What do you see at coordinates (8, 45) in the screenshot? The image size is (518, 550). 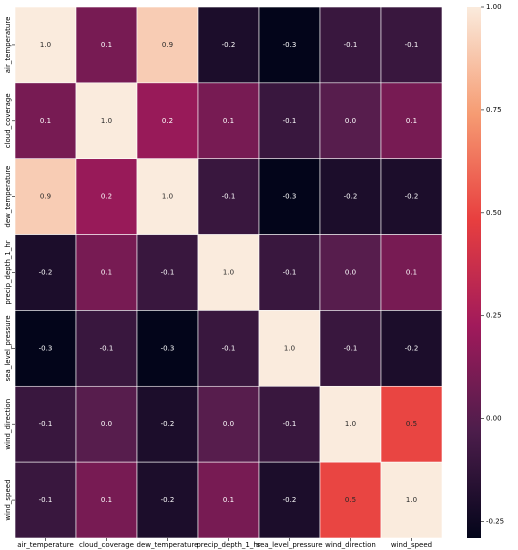 I see `y-tick-label: air_temperature` at bounding box center [8, 45].